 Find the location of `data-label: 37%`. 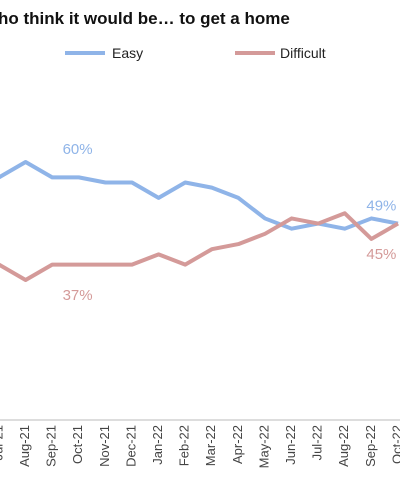

data-label: 37% is located at coordinates (78, 295).